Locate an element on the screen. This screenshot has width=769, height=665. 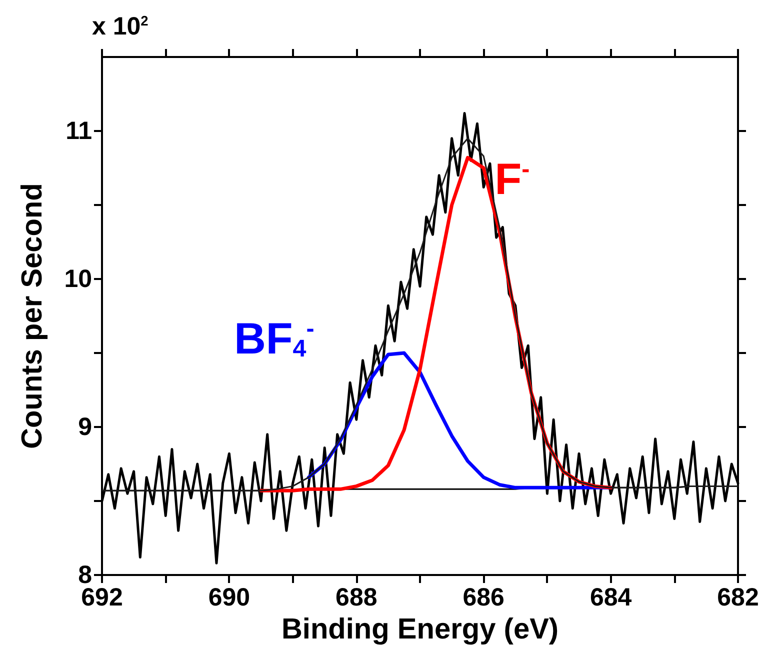
y-tick-label: 10 is located at coordinates (78, 279).